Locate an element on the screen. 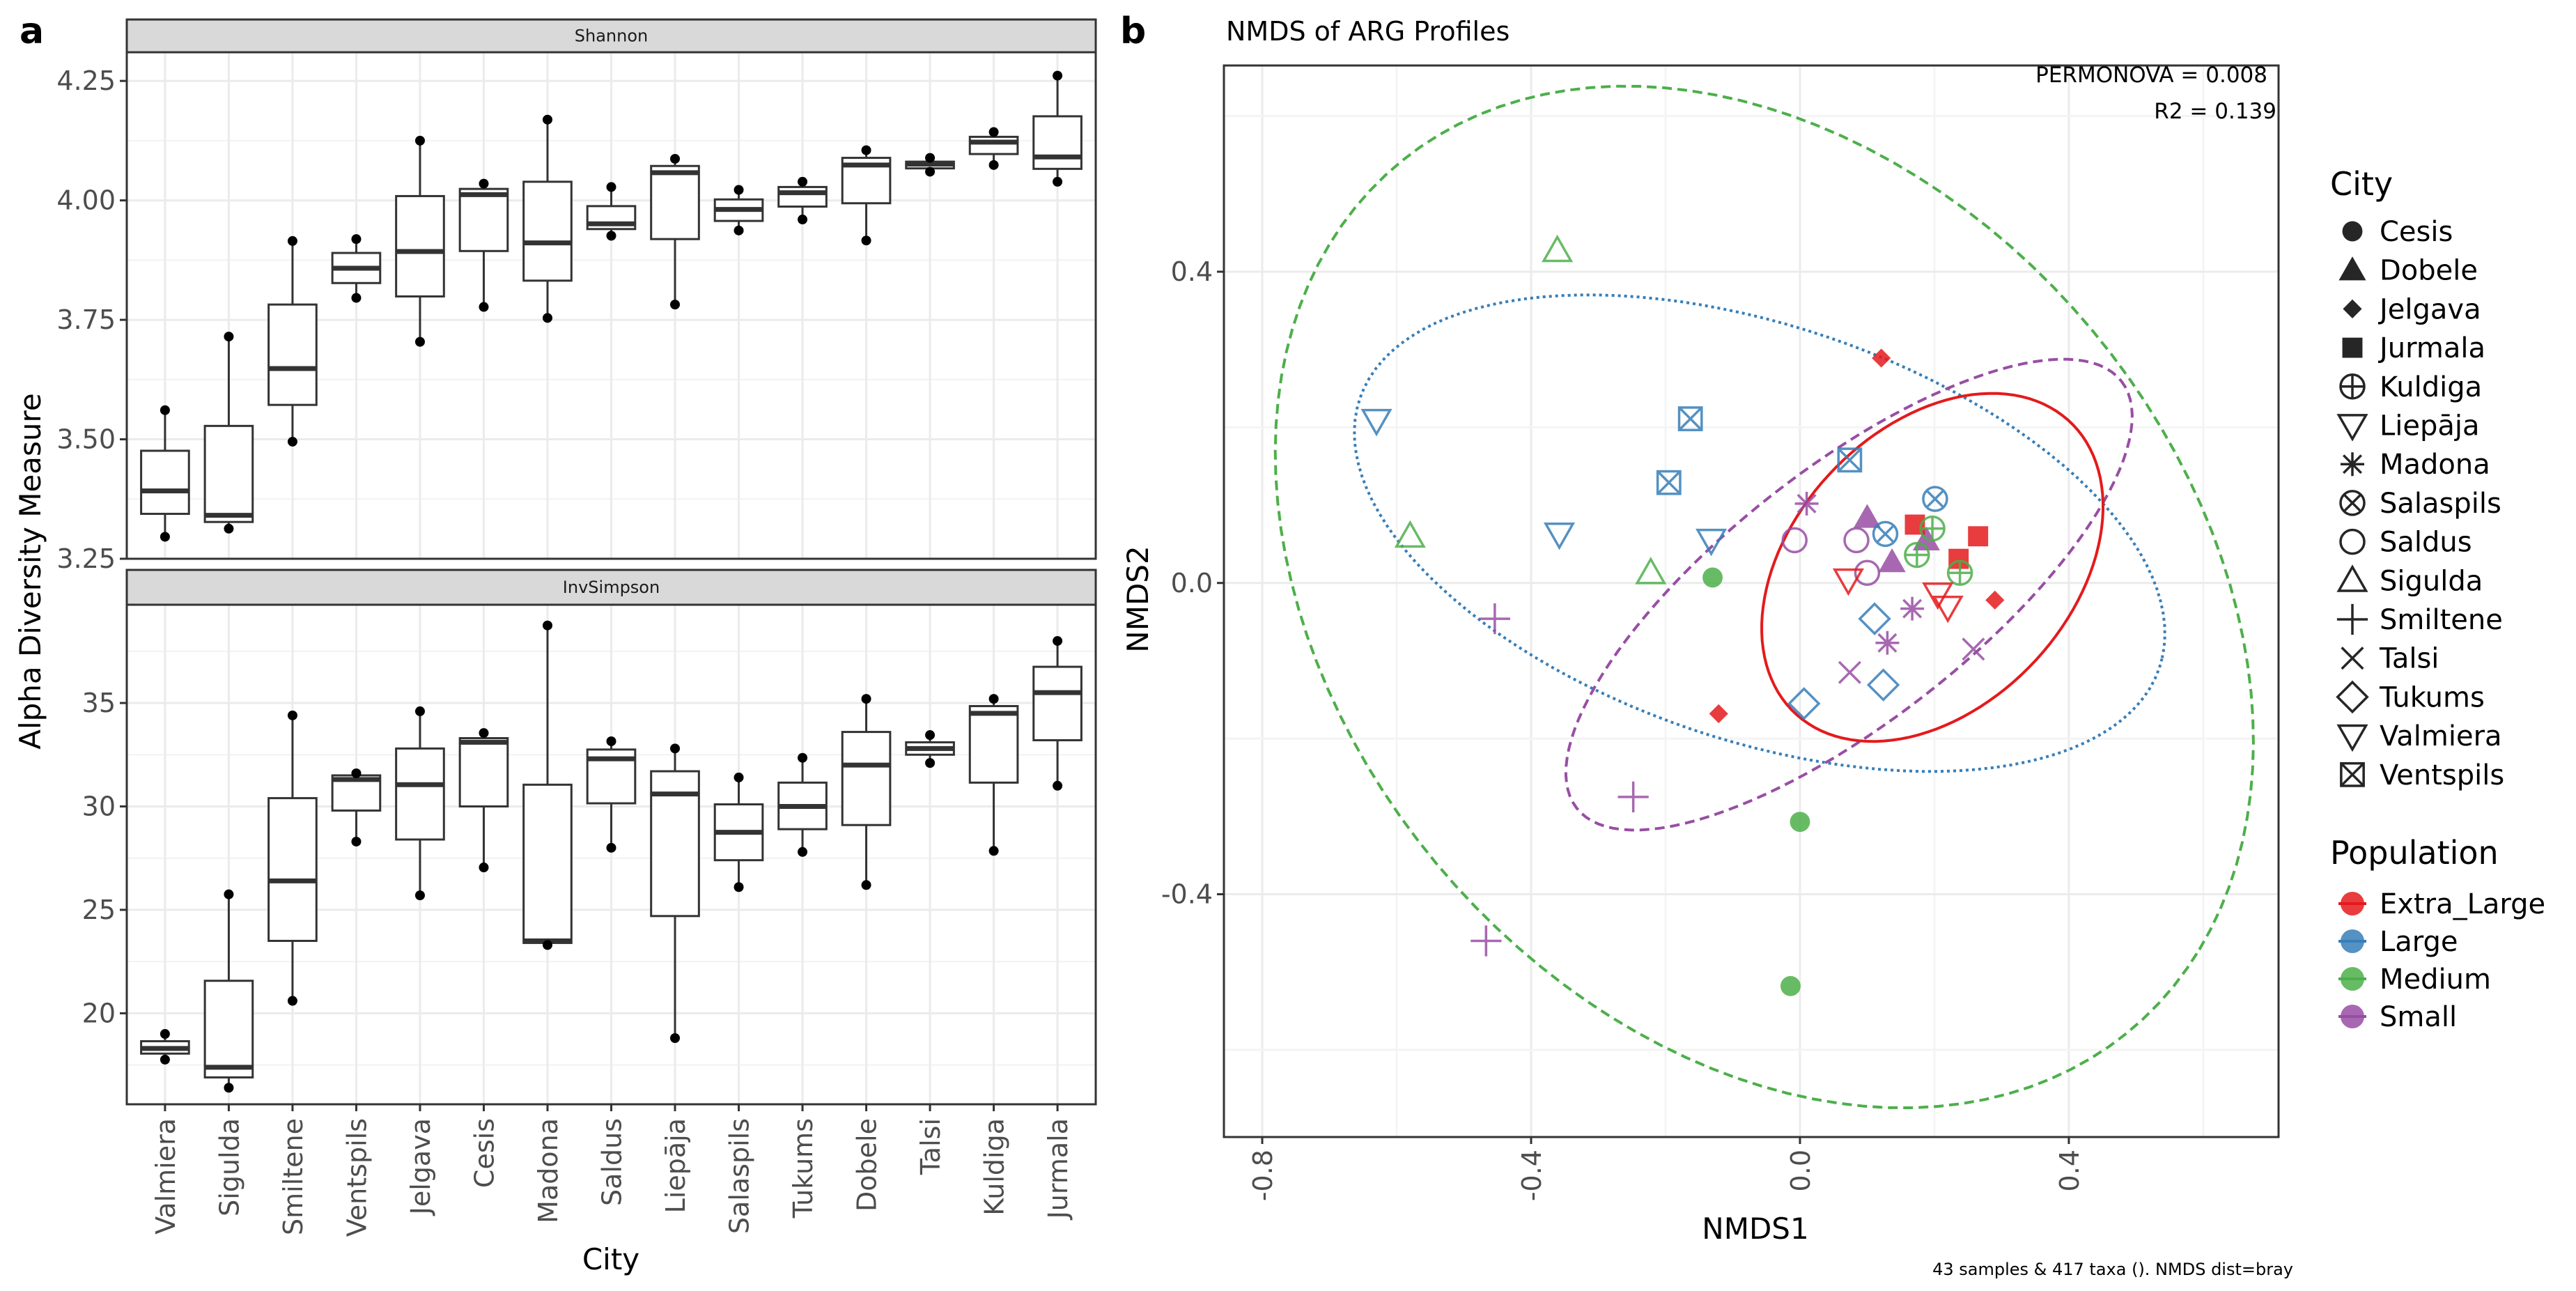 The height and width of the screenshot is (1291, 2576). legend-label: Smiltene is located at coordinates (2441, 620).